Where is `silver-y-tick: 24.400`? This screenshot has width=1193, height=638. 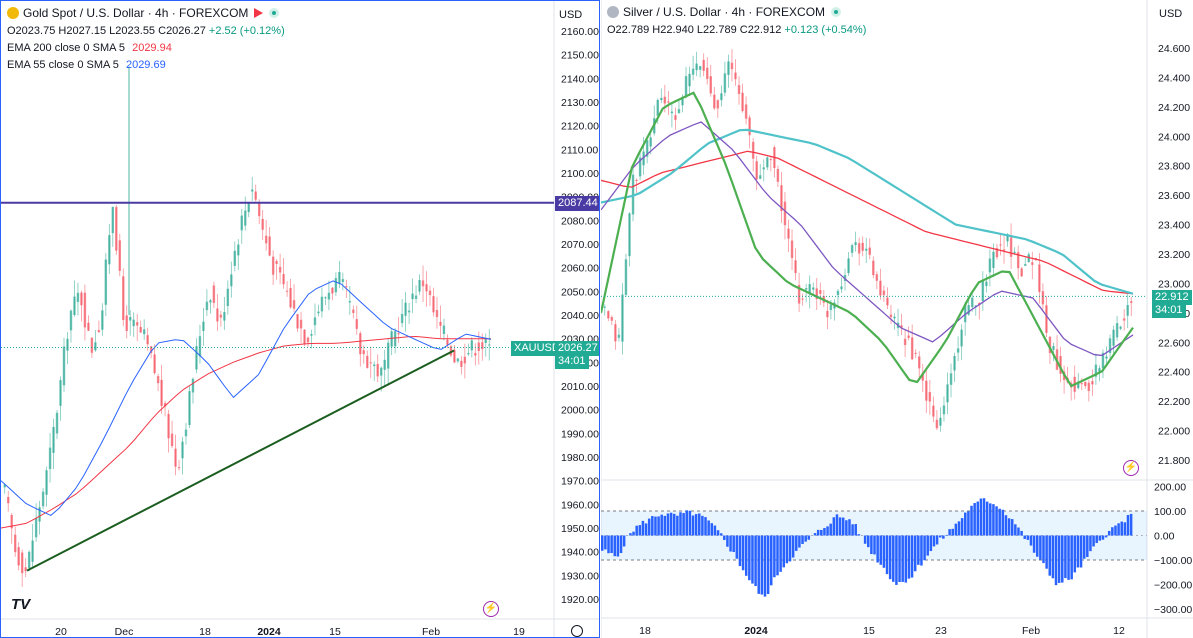
silver-y-tick: 24.400 is located at coordinates (1174, 78).